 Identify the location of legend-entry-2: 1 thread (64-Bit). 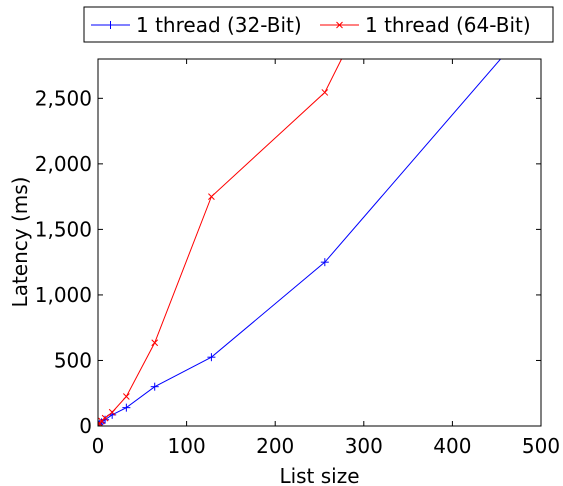
(425, 25).